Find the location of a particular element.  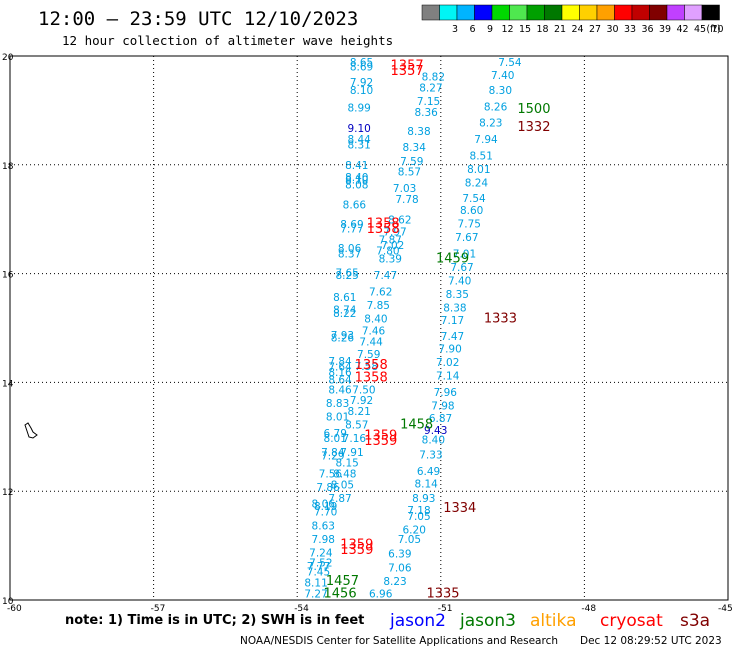

wave-height-value: 8.27 is located at coordinates (430, 88).